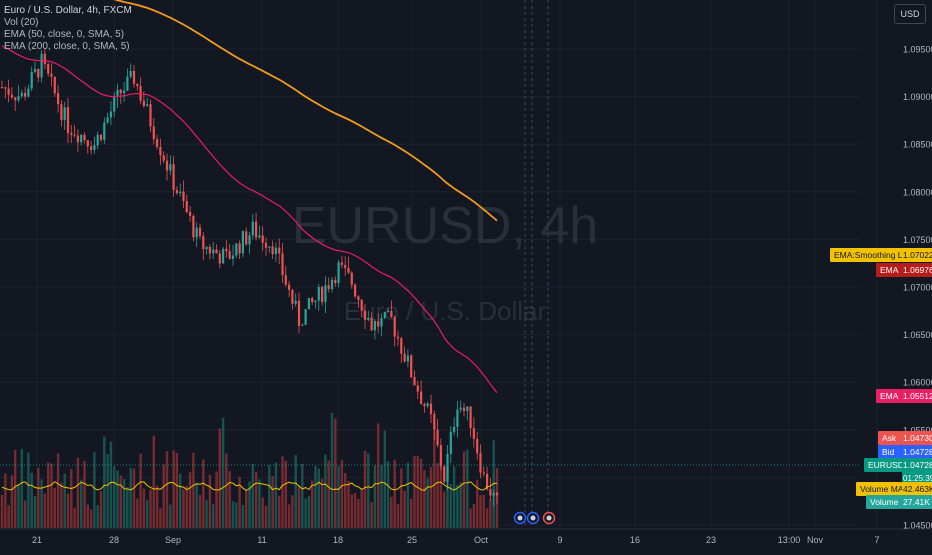 This screenshot has height=555, width=932. I want to click on ask-tag-text: Ask, so click(889, 438).